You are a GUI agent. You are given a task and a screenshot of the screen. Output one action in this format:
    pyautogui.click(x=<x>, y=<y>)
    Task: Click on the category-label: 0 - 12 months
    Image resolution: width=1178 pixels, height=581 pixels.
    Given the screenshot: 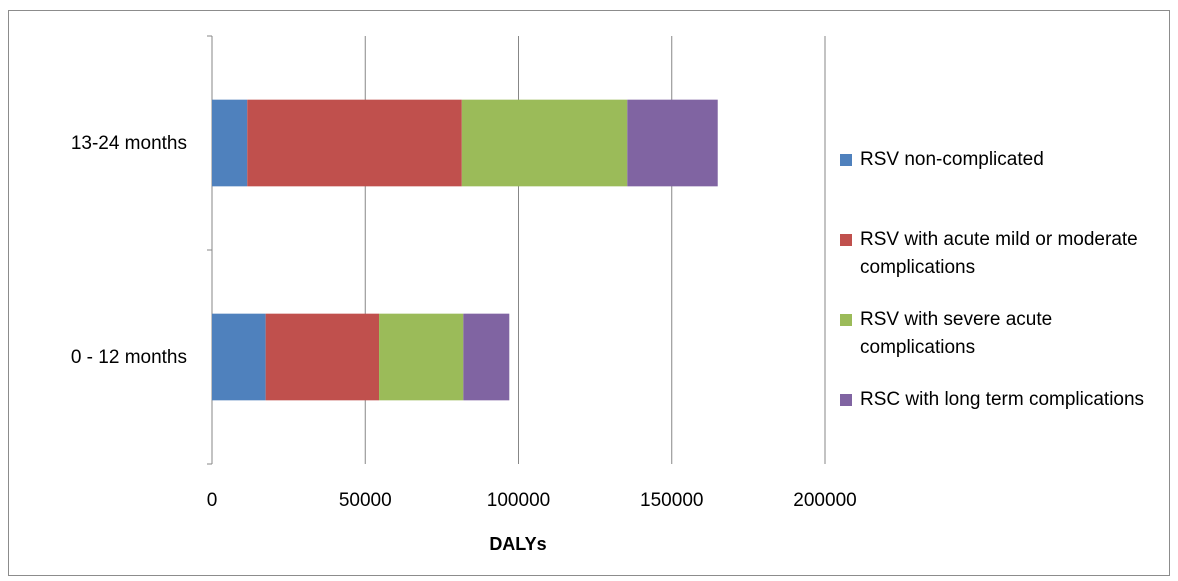 What is the action you would take?
    pyautogui.click(x=129, y=357)
    